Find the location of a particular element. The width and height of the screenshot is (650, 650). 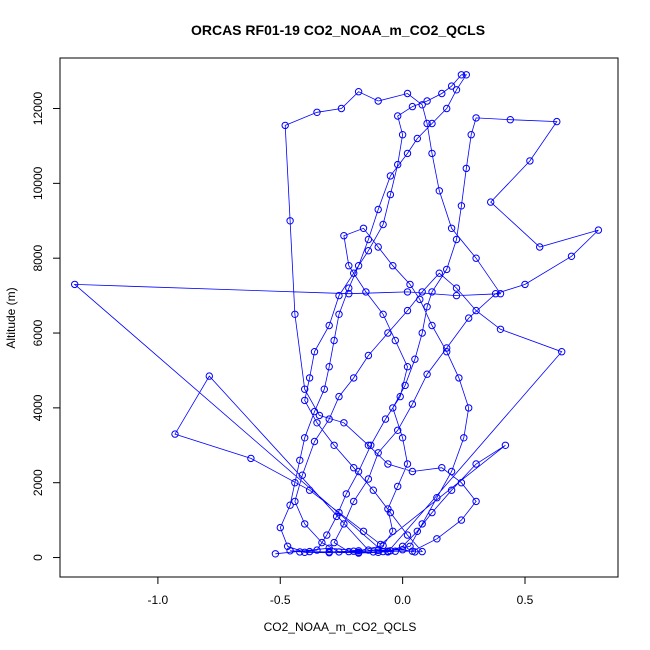

x-tick-label: -0.5 is located at coordinates (280, 600).